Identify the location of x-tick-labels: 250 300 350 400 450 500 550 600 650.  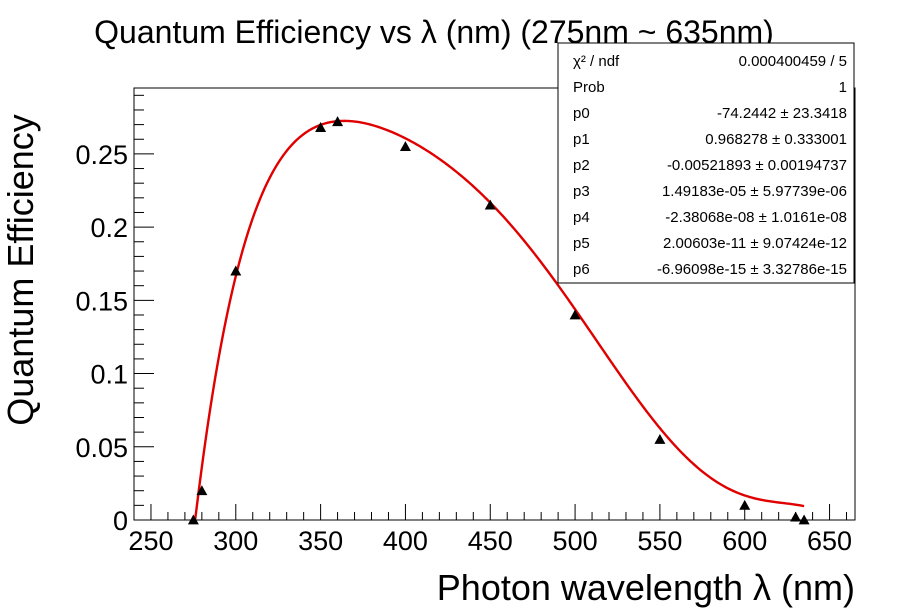
(490, 541).